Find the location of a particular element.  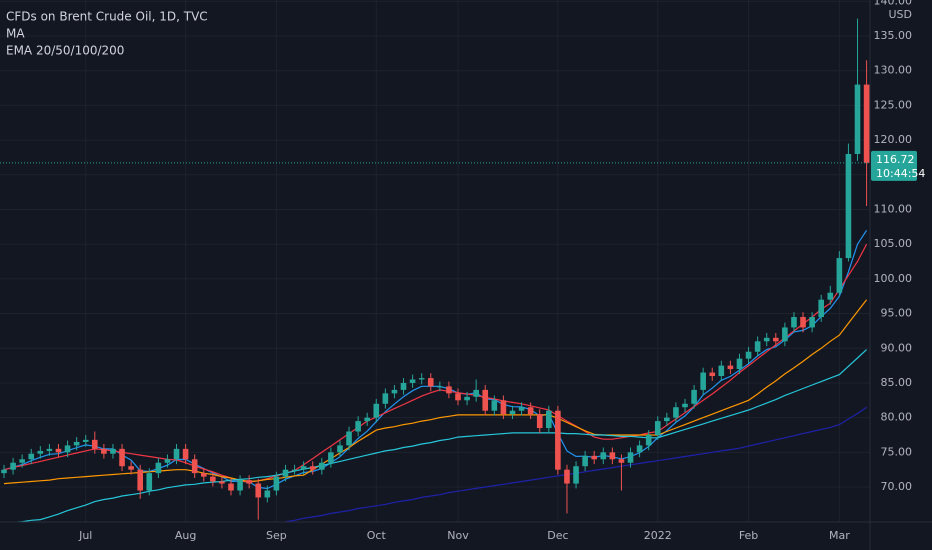

y-tick-label: 90.00 is located at coordinates (897, 347).